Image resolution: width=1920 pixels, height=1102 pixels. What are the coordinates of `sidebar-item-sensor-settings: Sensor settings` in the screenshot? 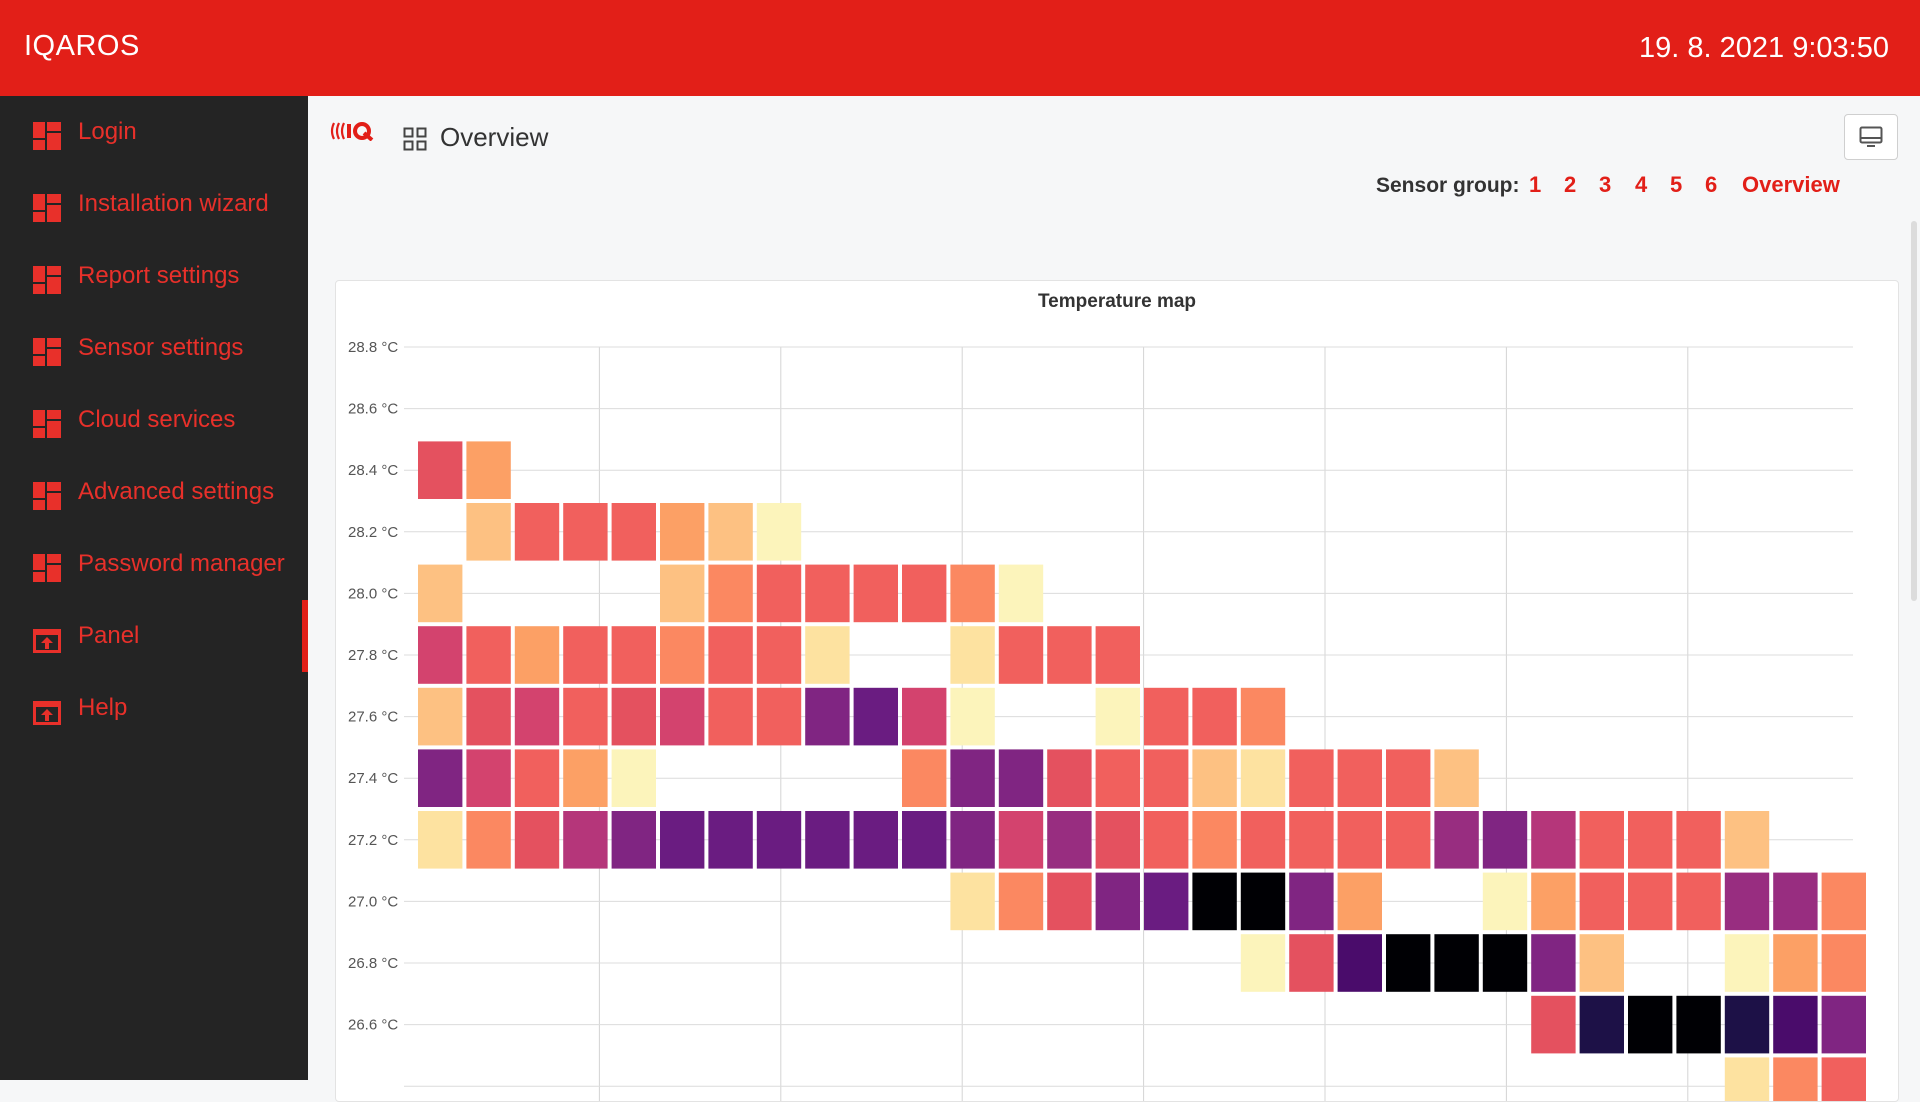 It's located at (154, 348).